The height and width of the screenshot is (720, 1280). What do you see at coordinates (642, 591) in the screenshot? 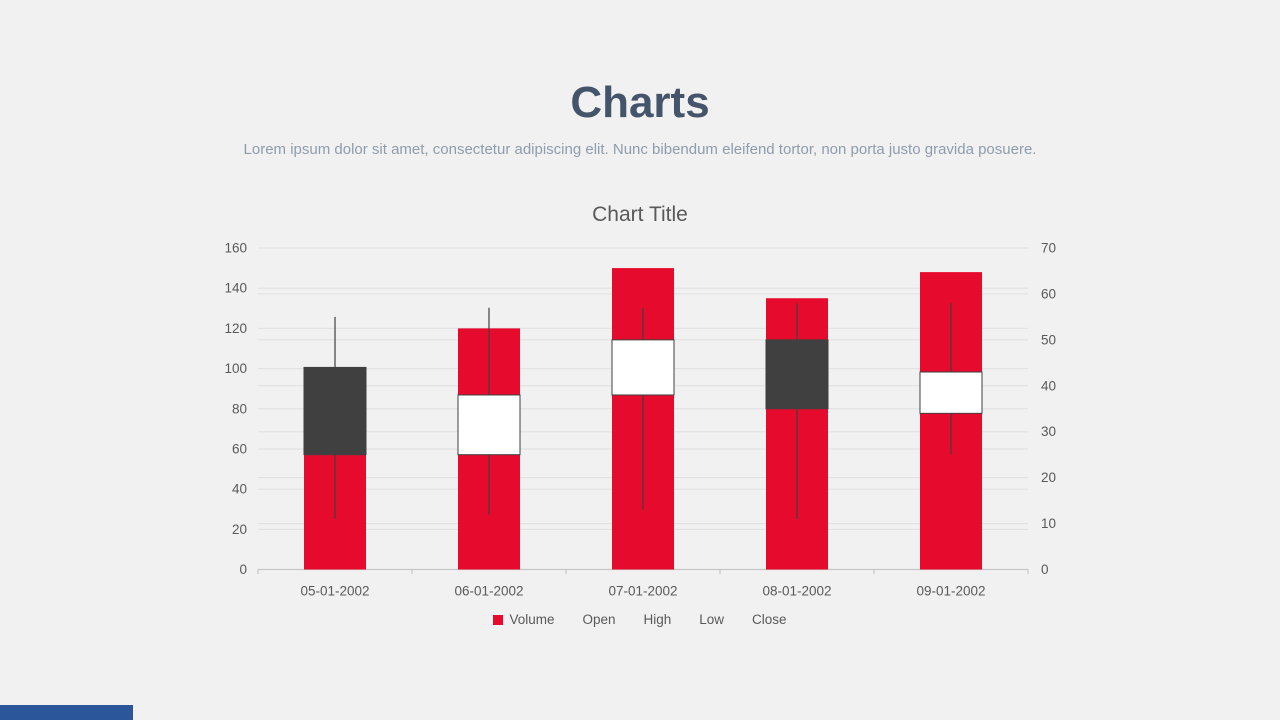
I see `category-label: 07-01-2002` at bounding box center [642, 591].